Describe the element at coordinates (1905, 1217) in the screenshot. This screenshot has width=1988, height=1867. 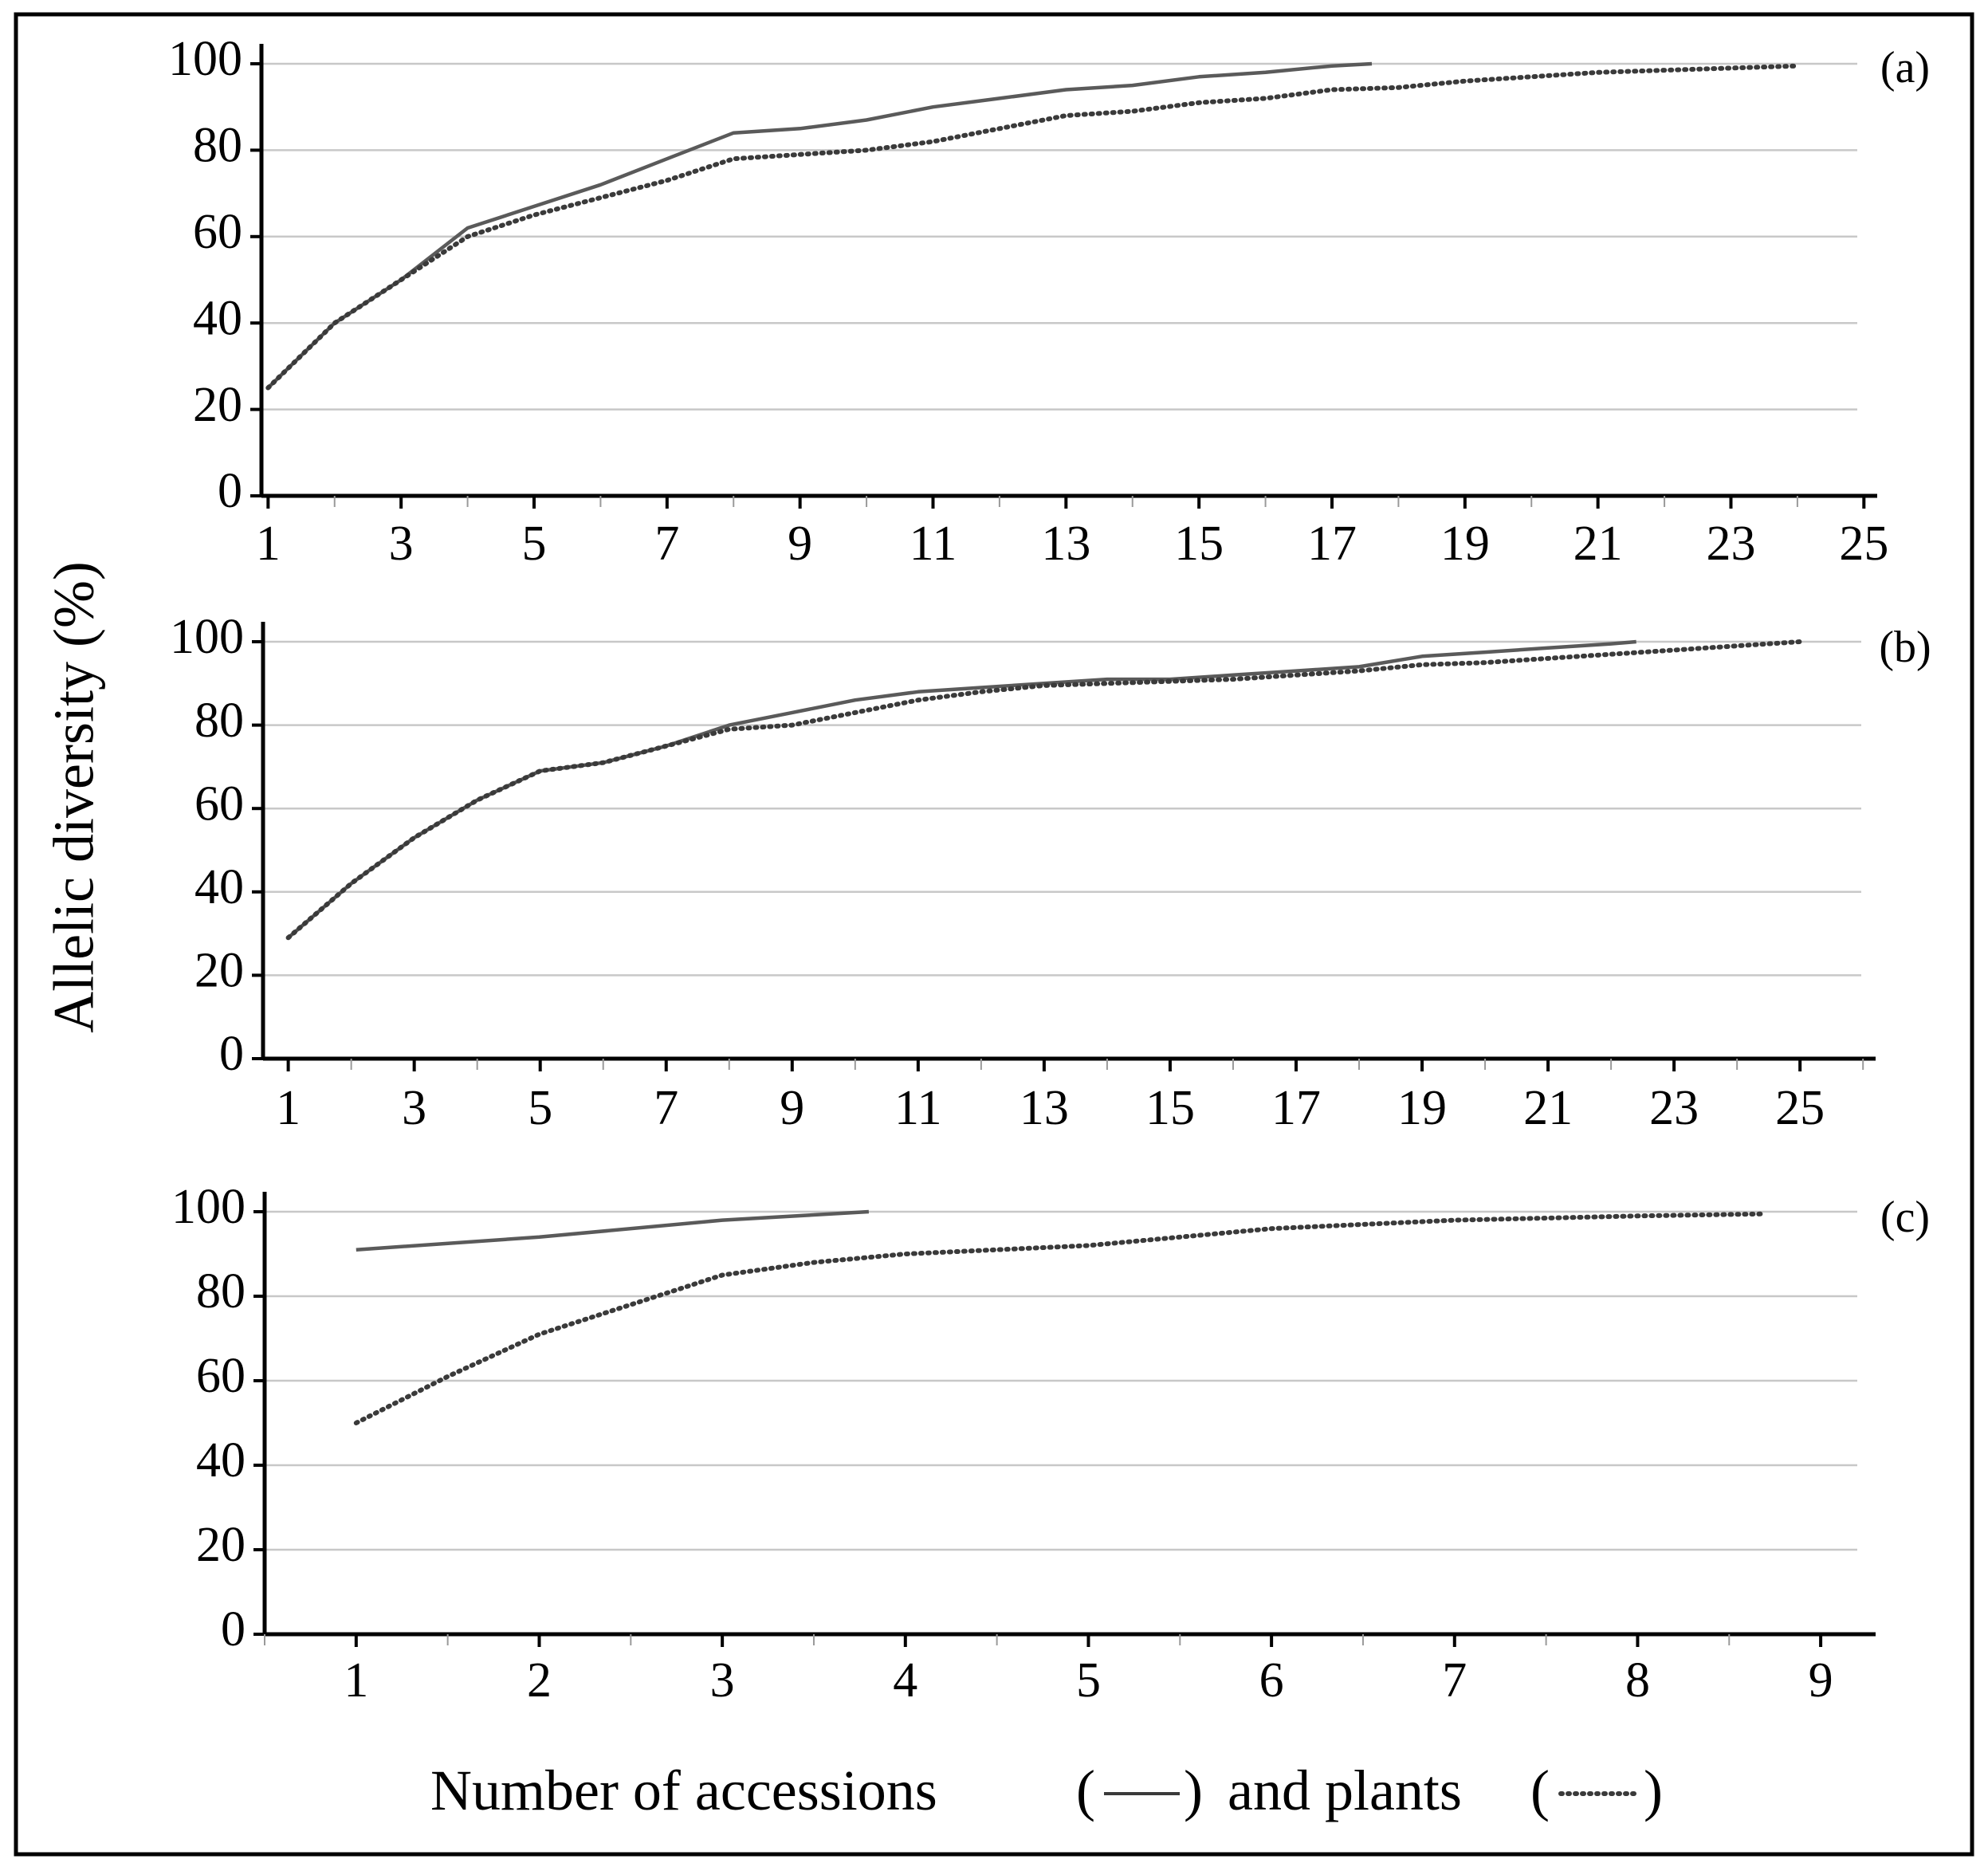
I see `panel-label: (c)` at that location.